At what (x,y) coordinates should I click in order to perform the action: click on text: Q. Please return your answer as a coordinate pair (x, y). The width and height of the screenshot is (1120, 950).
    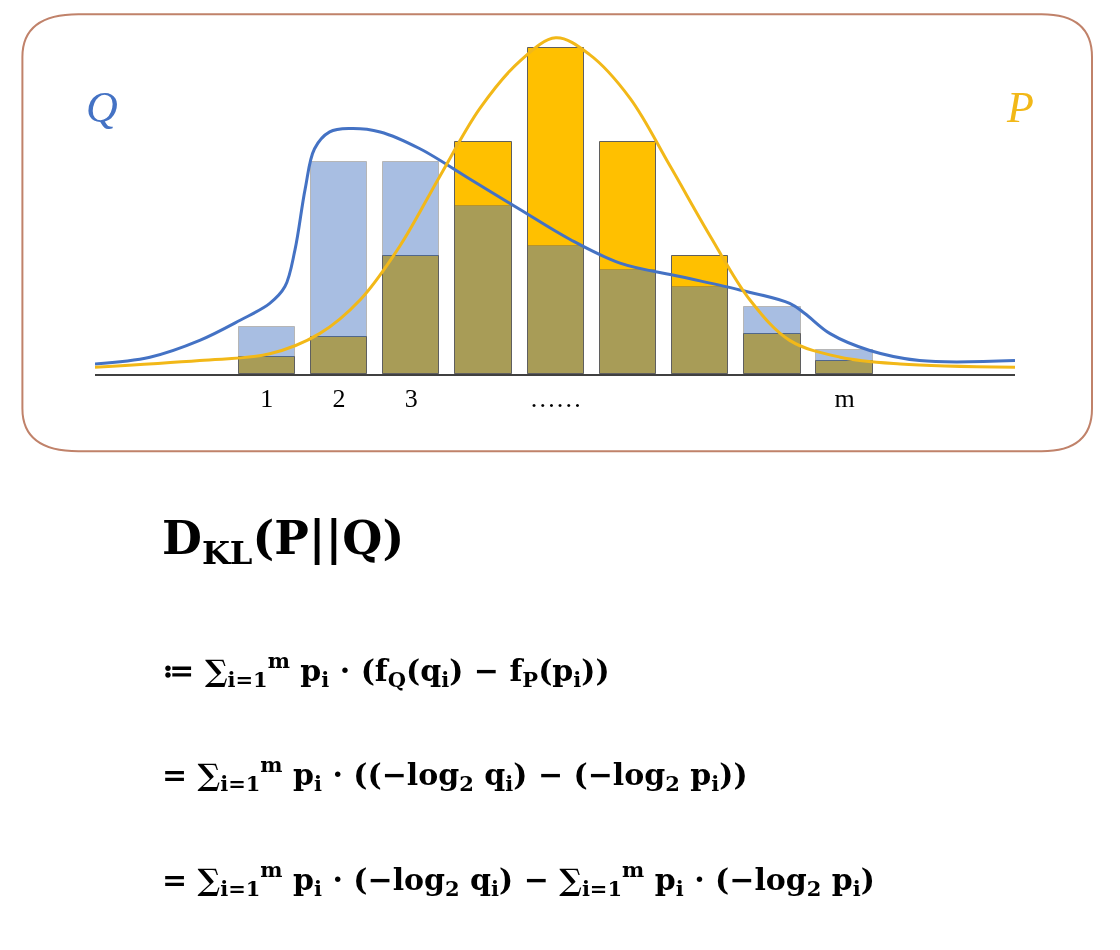
    Looking at the image, I should click on (102, 107).